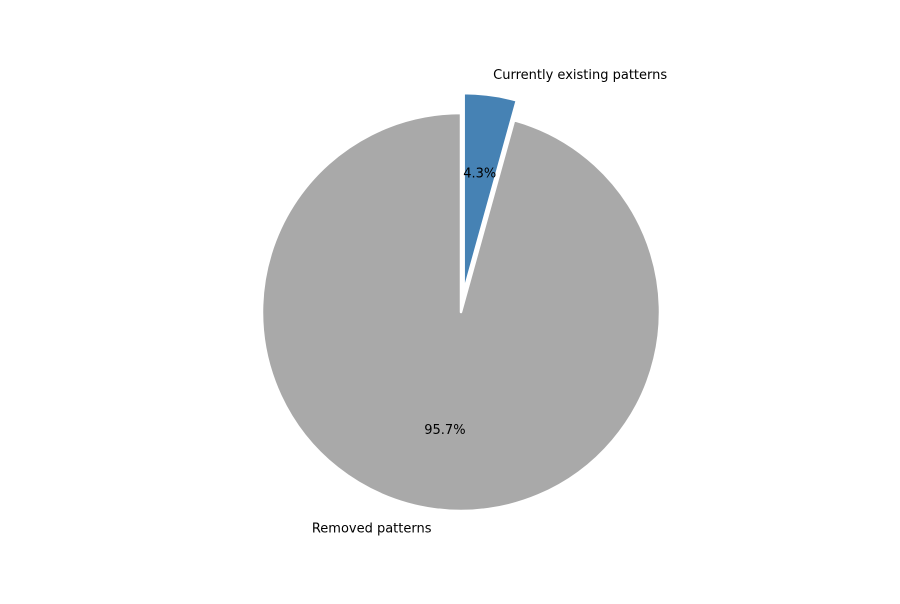 The height and width of the screenshot is (604, 900). Describe the element at coordinates (479, 173) in the screenshot. I see `pie-percent-label-currently-existing-patterns: 4.3%` at that location.